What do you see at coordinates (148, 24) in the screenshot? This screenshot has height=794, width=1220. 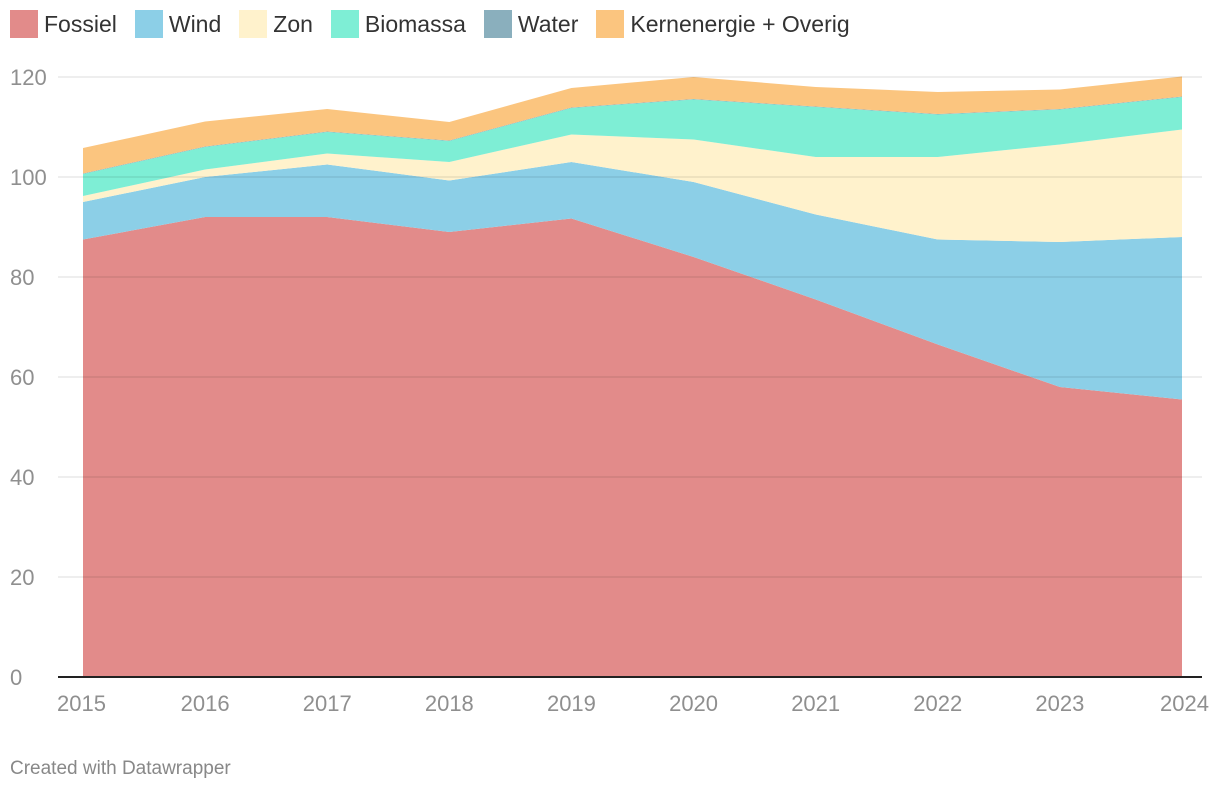 I see `legend-swatch-wind` at bounding box center [148, 24].